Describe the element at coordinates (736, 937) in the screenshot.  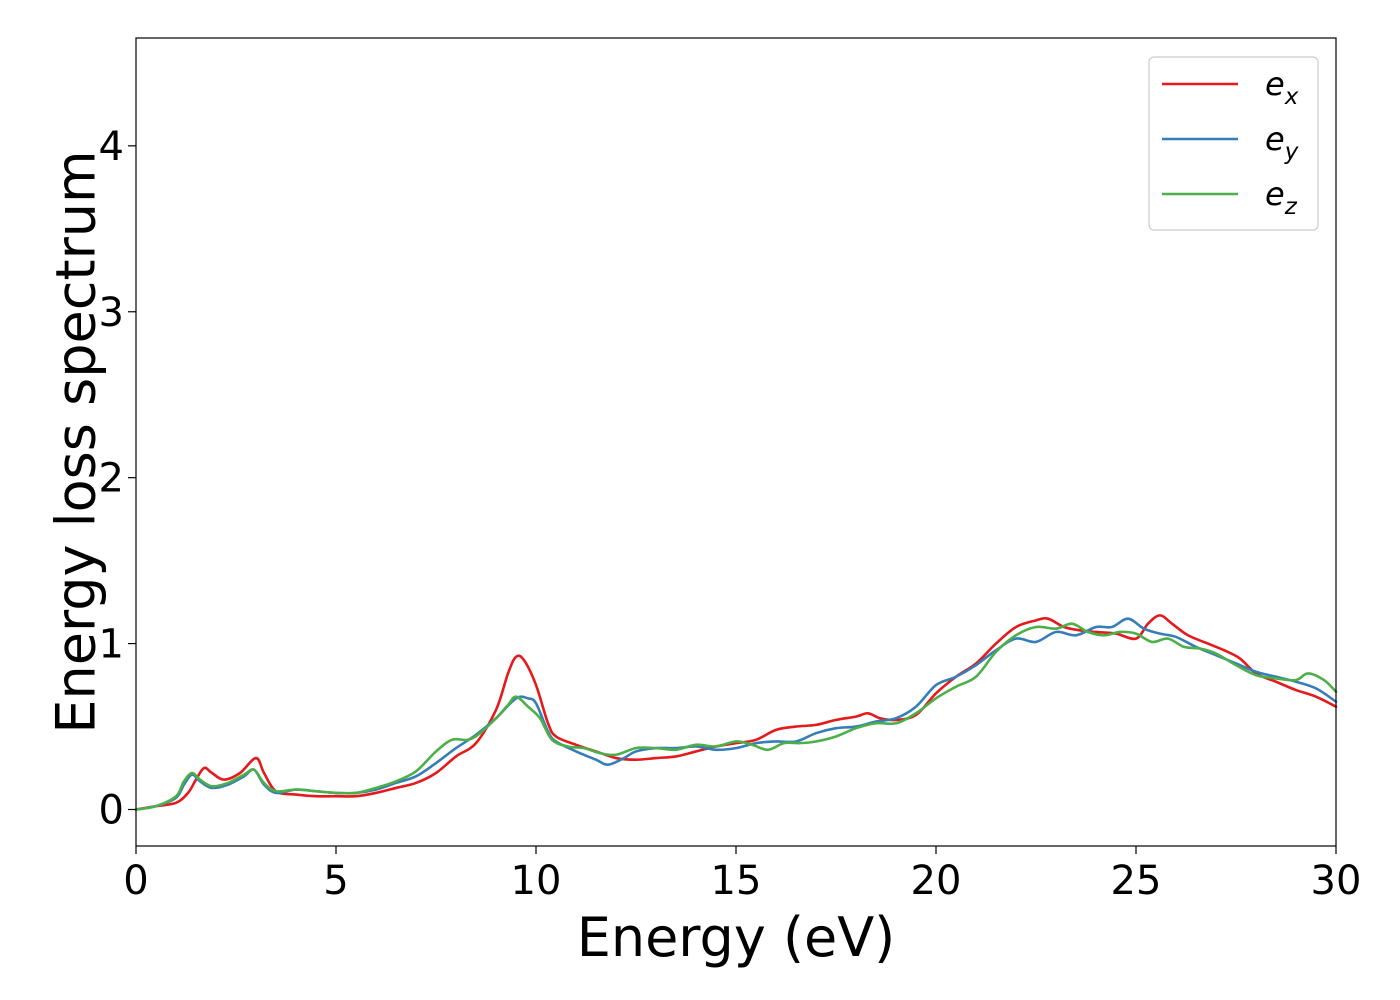
I see `x-axis-title: Energy (eV)` at that location.